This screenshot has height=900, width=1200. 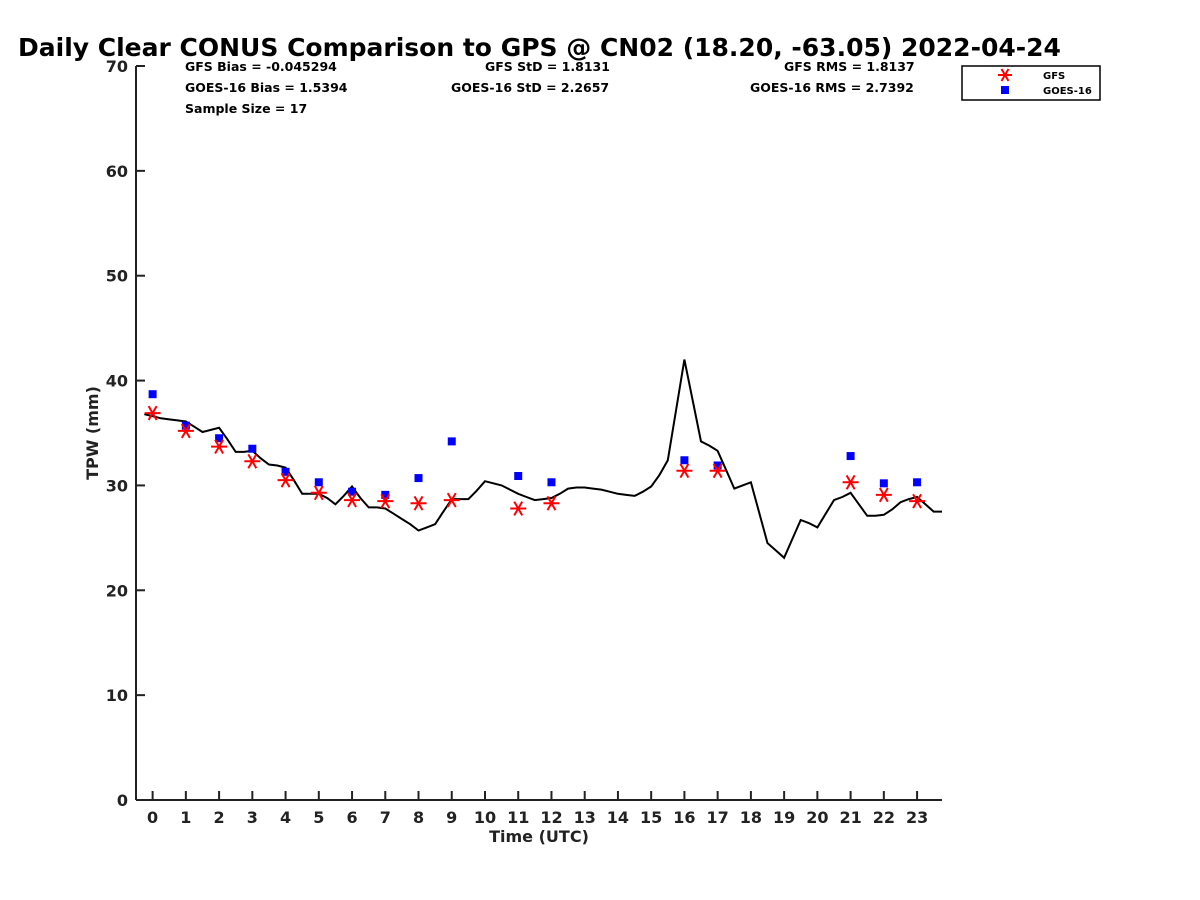 I want to click on y-tick-label: 30, so click(x=117, y=485).